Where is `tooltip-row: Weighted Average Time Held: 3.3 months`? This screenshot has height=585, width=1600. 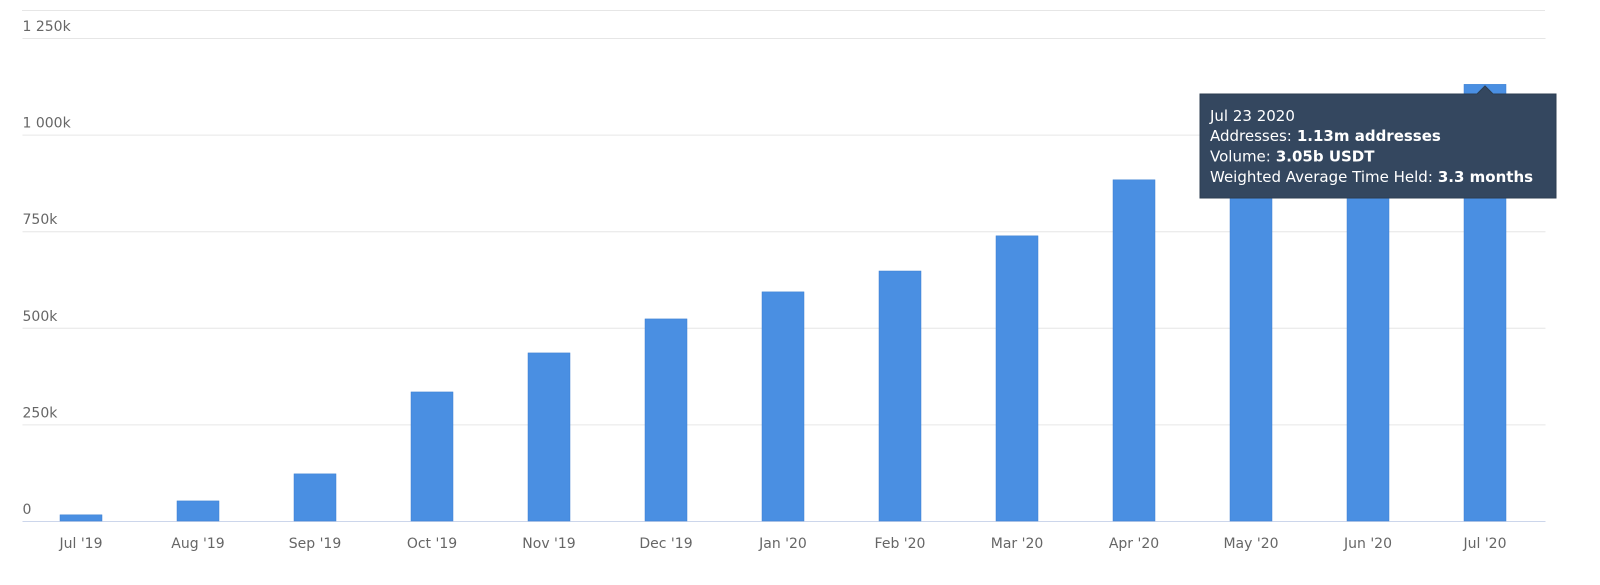
tooltip-row: Weighted Average Time Held: 3.3 months is located at coordinates (1371, 177).